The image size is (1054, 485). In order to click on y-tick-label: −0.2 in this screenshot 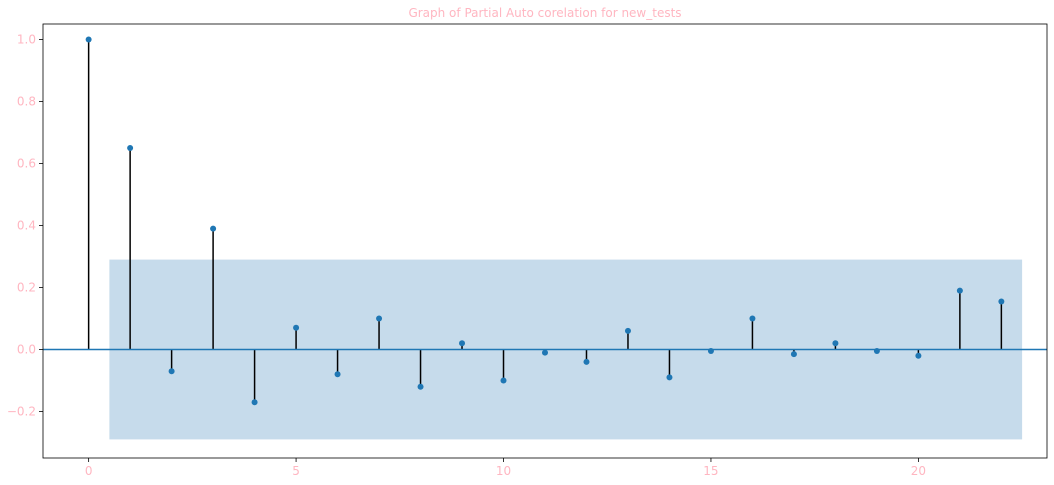, I will do `click(21, 412)`.